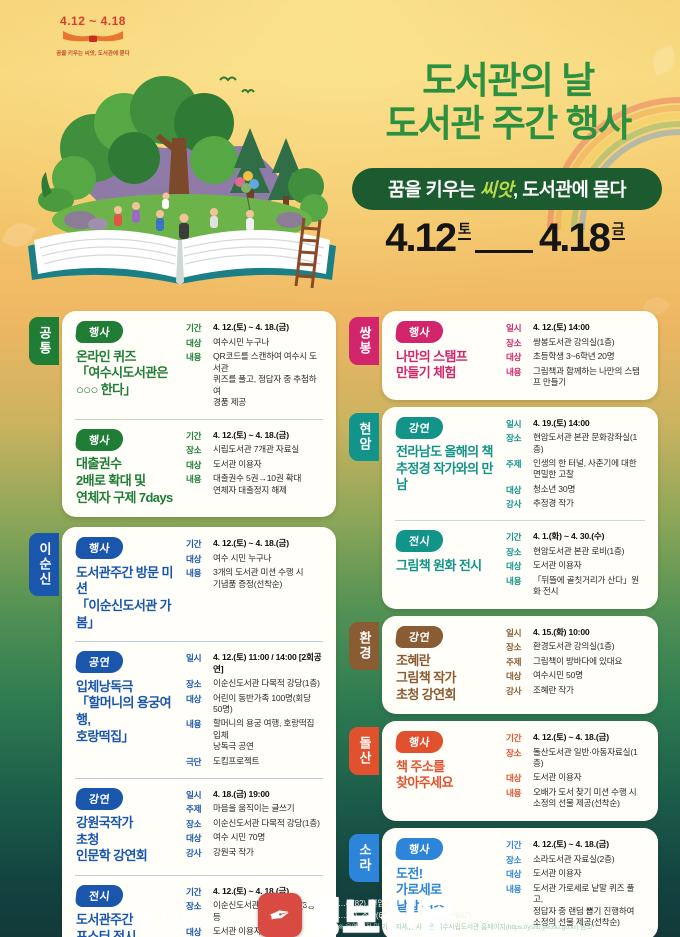 This screenshot has width=680, height=937. What do you see at coordinates (553, 503) in the screenshot?
I see `detail-value: 추정경 작가` at bounding box center [553, 503].